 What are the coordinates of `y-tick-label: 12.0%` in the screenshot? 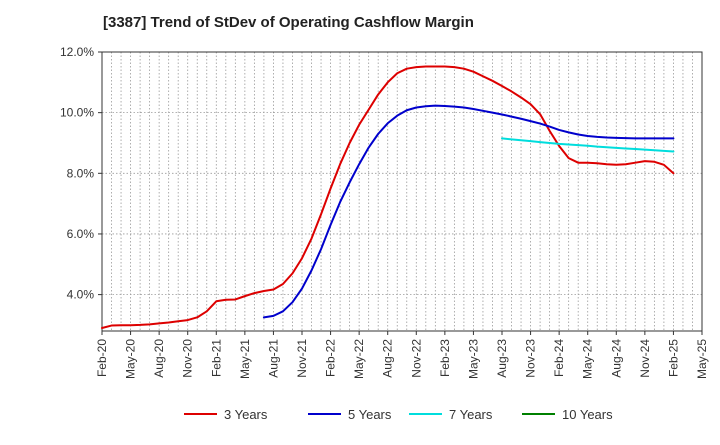 It's located at (77, 52).